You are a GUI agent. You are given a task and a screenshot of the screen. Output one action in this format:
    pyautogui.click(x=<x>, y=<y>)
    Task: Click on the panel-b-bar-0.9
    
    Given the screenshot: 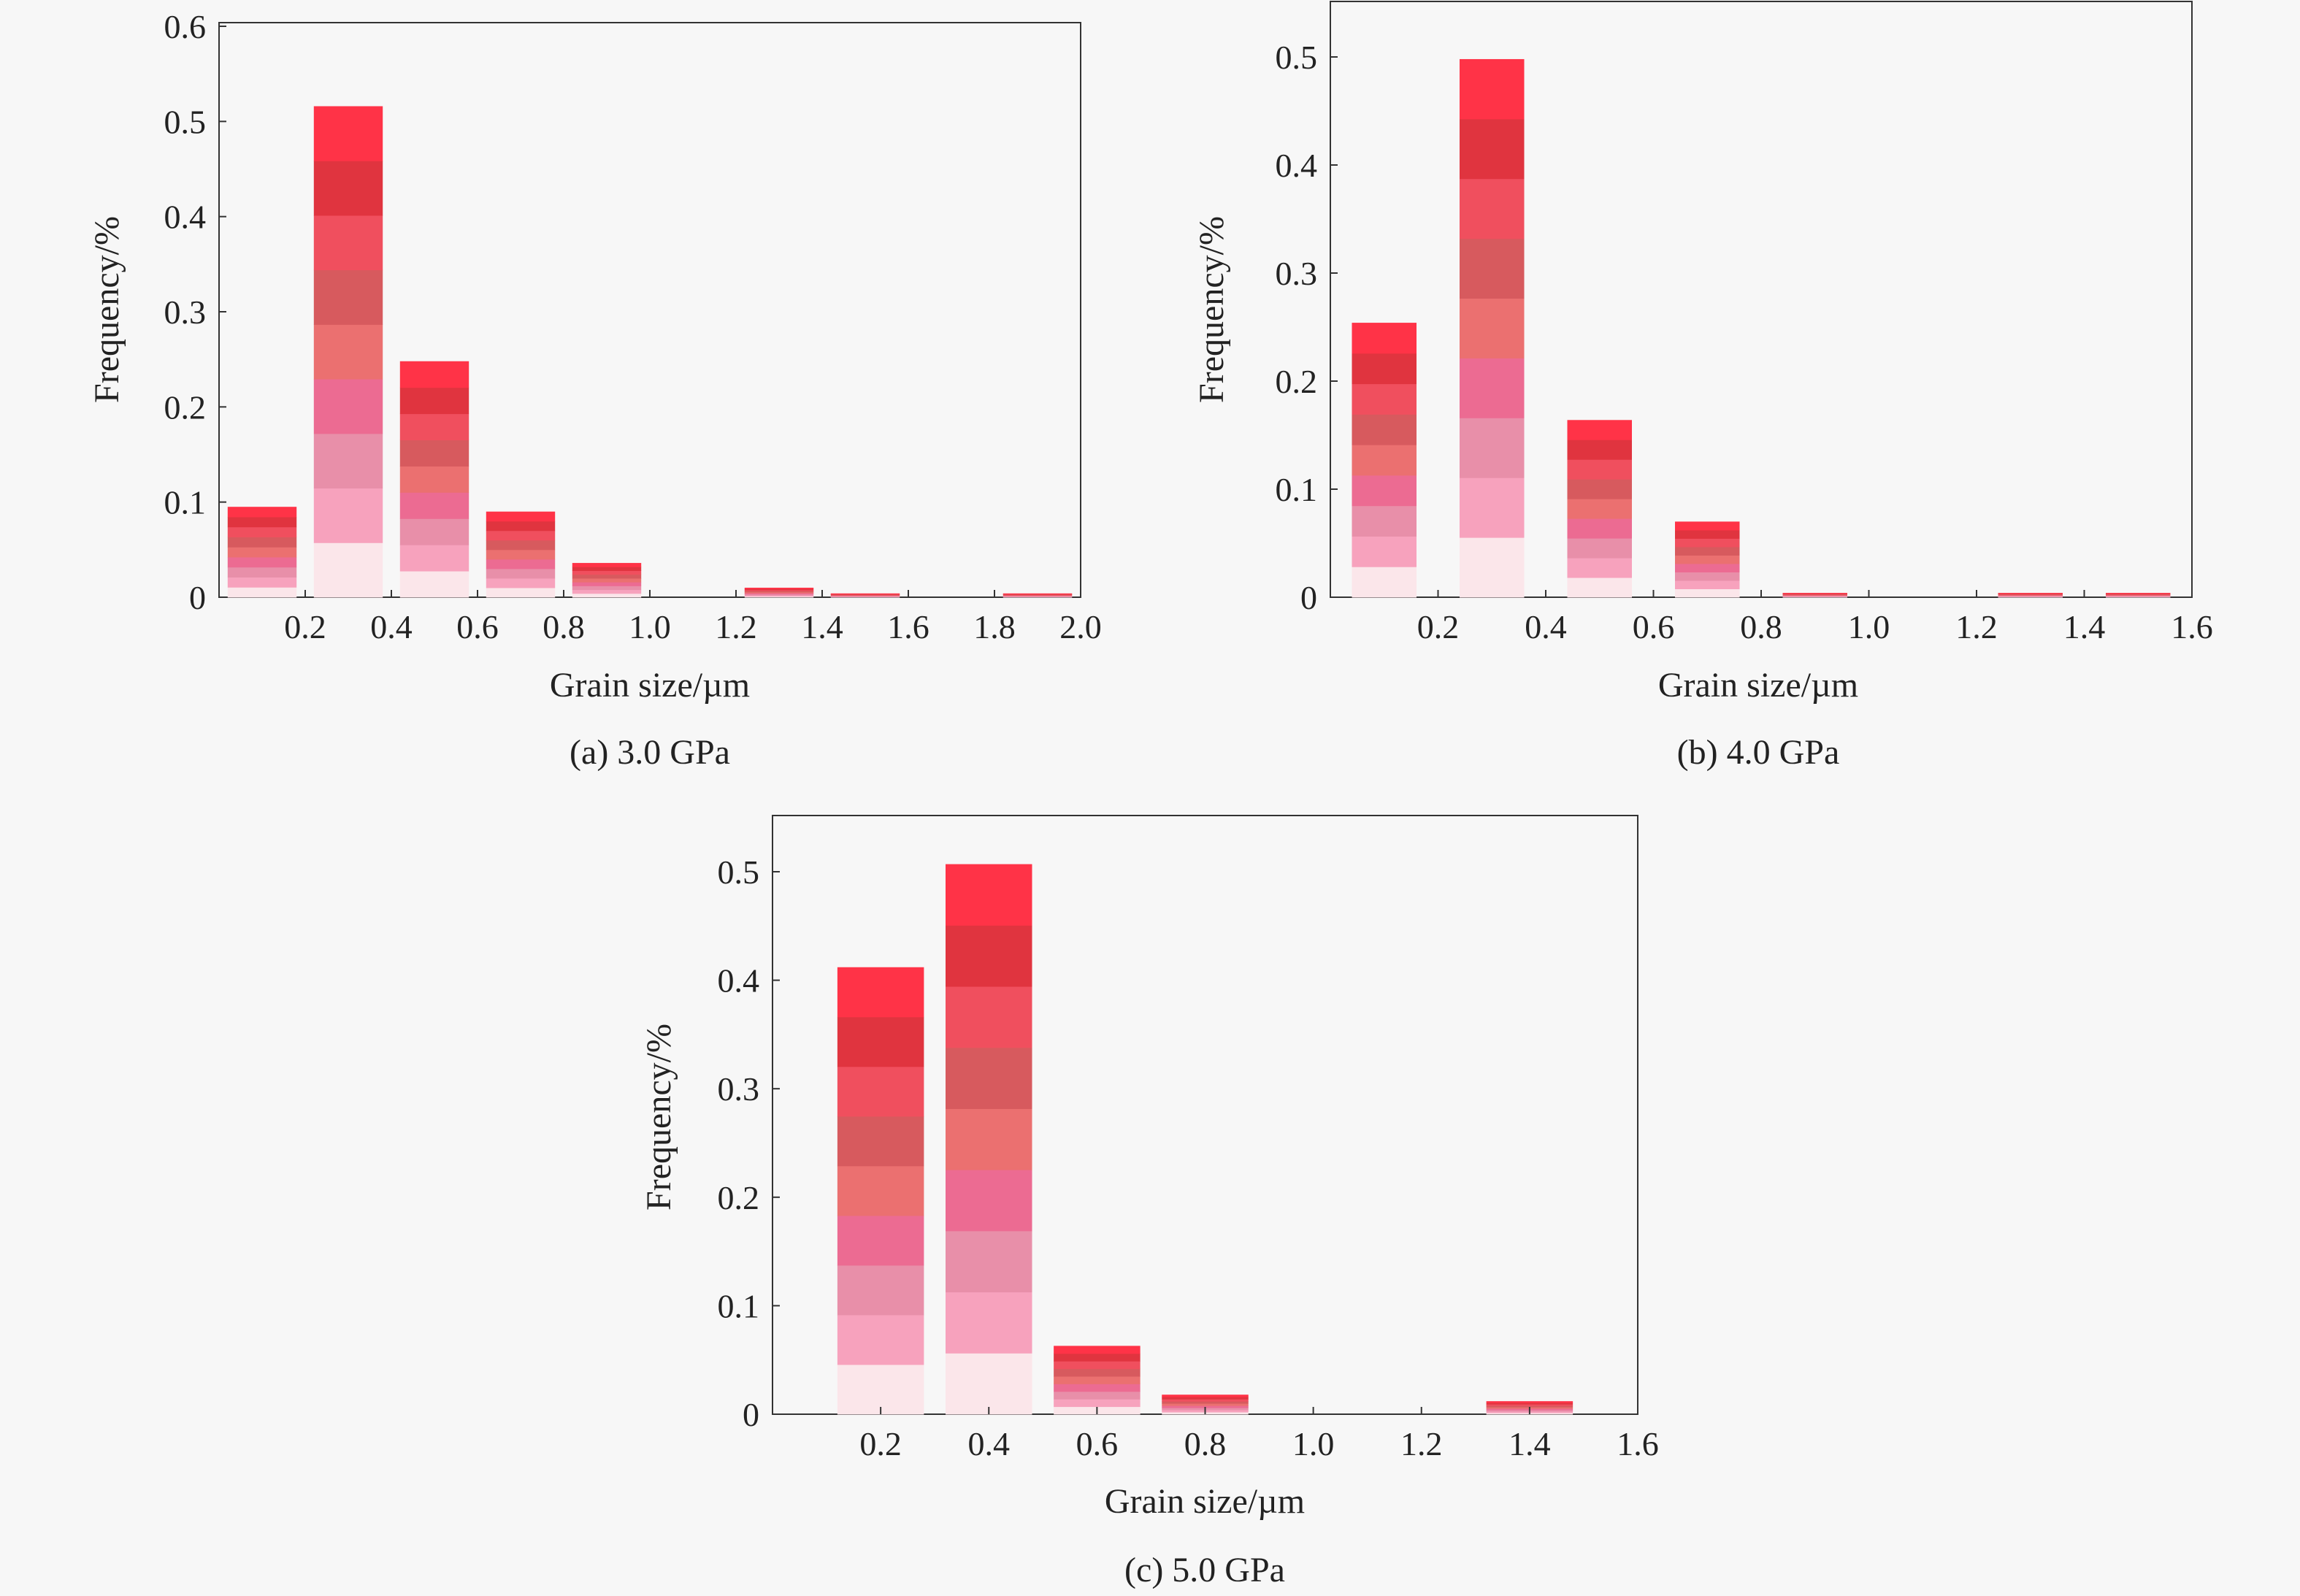 What is the action you would take?
    pyautogui.click(x=1814, y=595)
    